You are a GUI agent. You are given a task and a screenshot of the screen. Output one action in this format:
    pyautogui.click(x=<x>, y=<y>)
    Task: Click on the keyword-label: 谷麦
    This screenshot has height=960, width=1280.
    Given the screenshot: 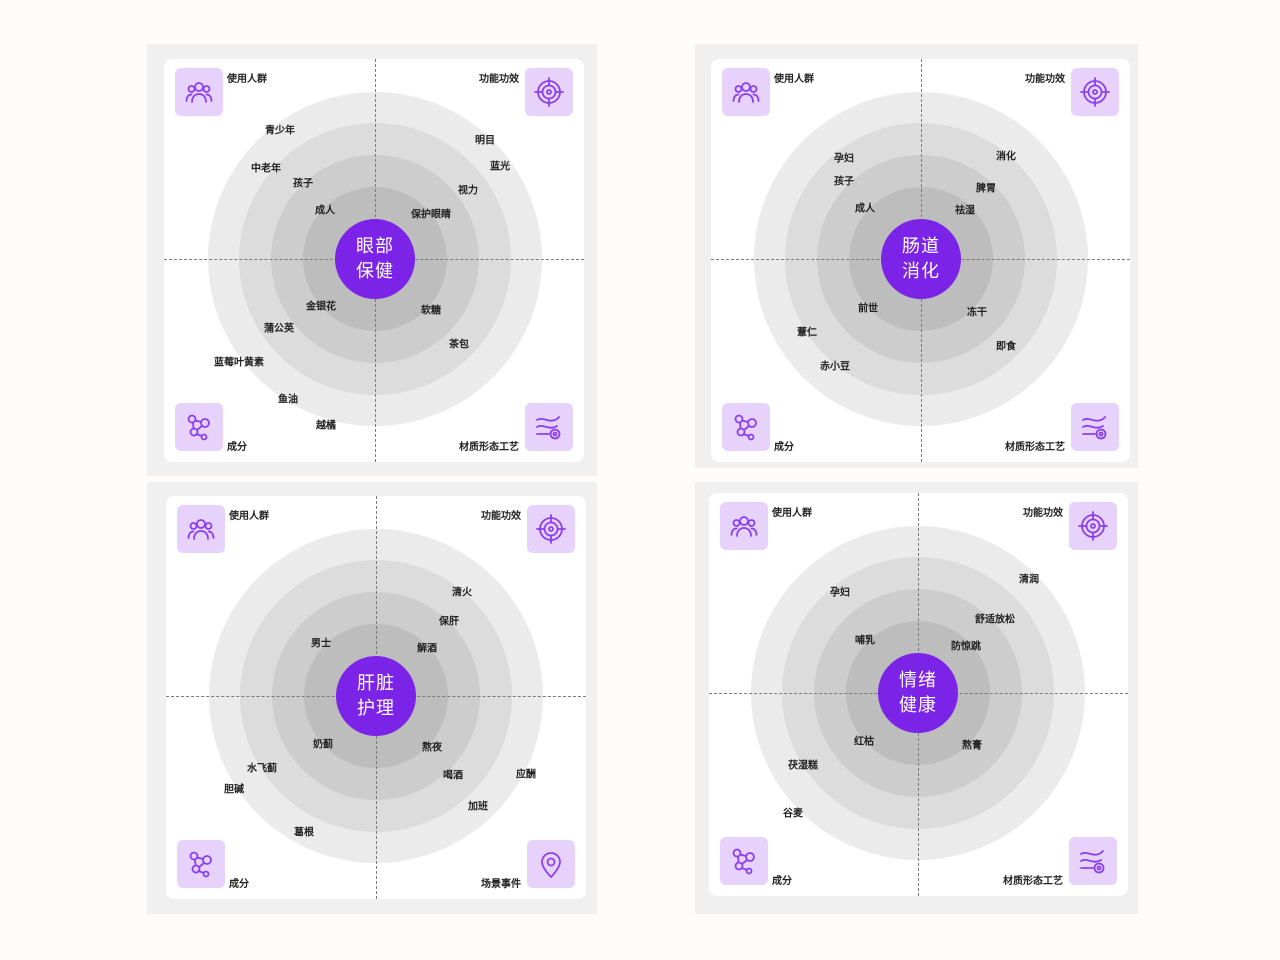 What is the action you would take?
    pyautogui.click(x=793, y=814)
    